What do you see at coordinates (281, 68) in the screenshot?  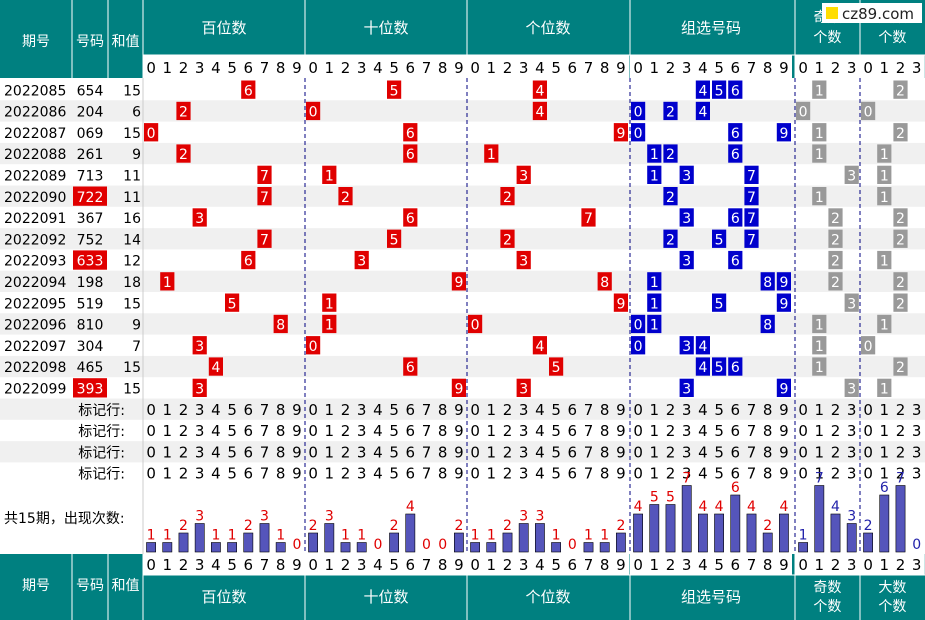 I see `header-digit-hundreds-8: 8` at bounding box center [281, 68].